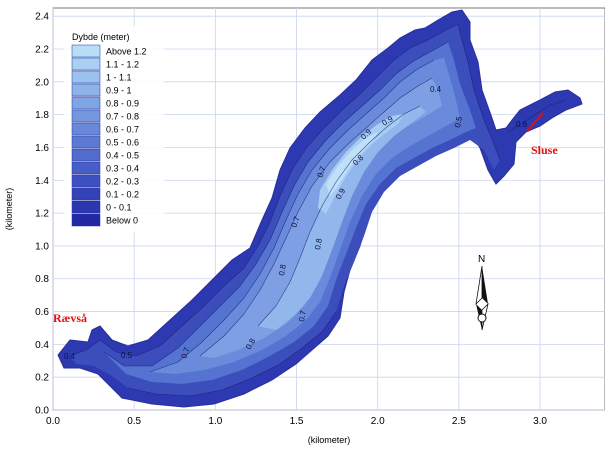 Image resolution: width=605 pixels, height=452 pixels. I want to click on y-tick-label: 0.2, so click(42, 378).